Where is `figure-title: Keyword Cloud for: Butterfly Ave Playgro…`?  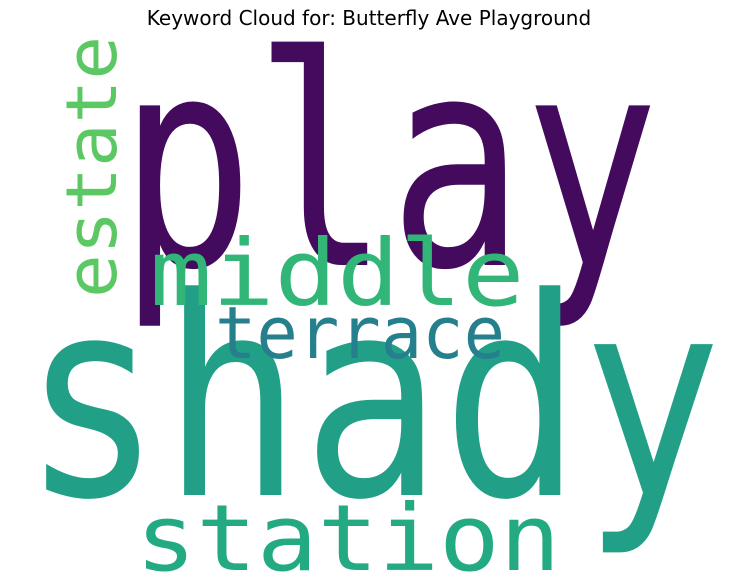 figure-title: Keyword Cloud for: Butterfly Ave Playgro… is located at coordinates (369, 18).